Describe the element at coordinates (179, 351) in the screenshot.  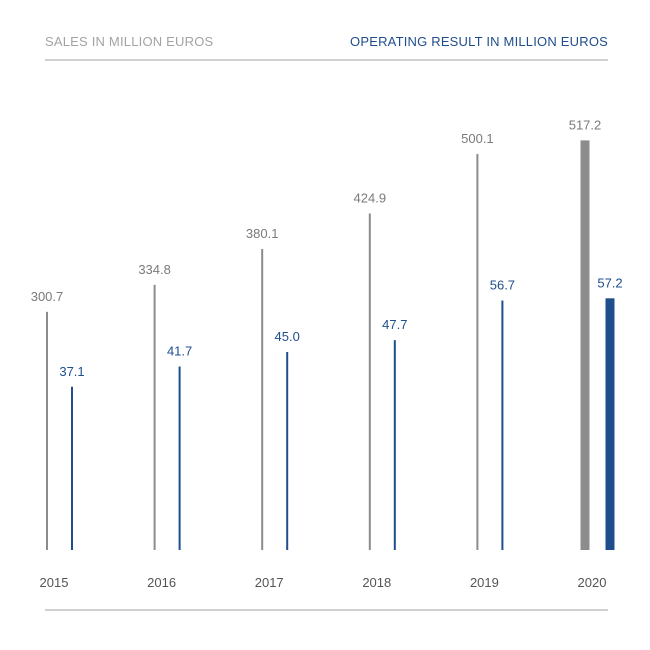
I see `operating-result-value-label-2016: 41.7` at that location.